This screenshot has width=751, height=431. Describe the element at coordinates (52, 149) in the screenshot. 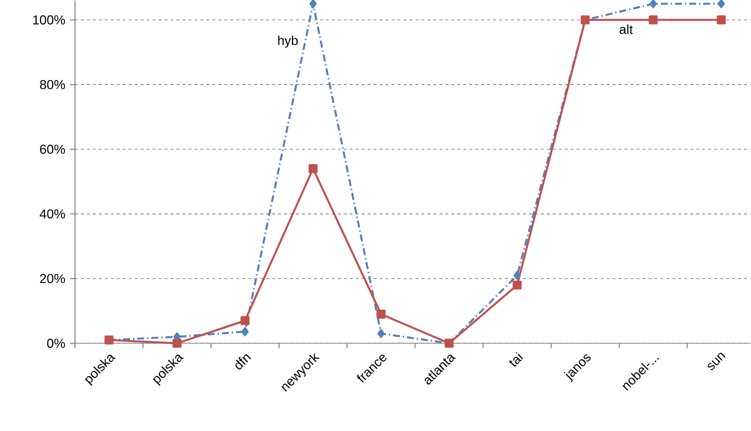

I see `y-tick-label: 60%` at that location.